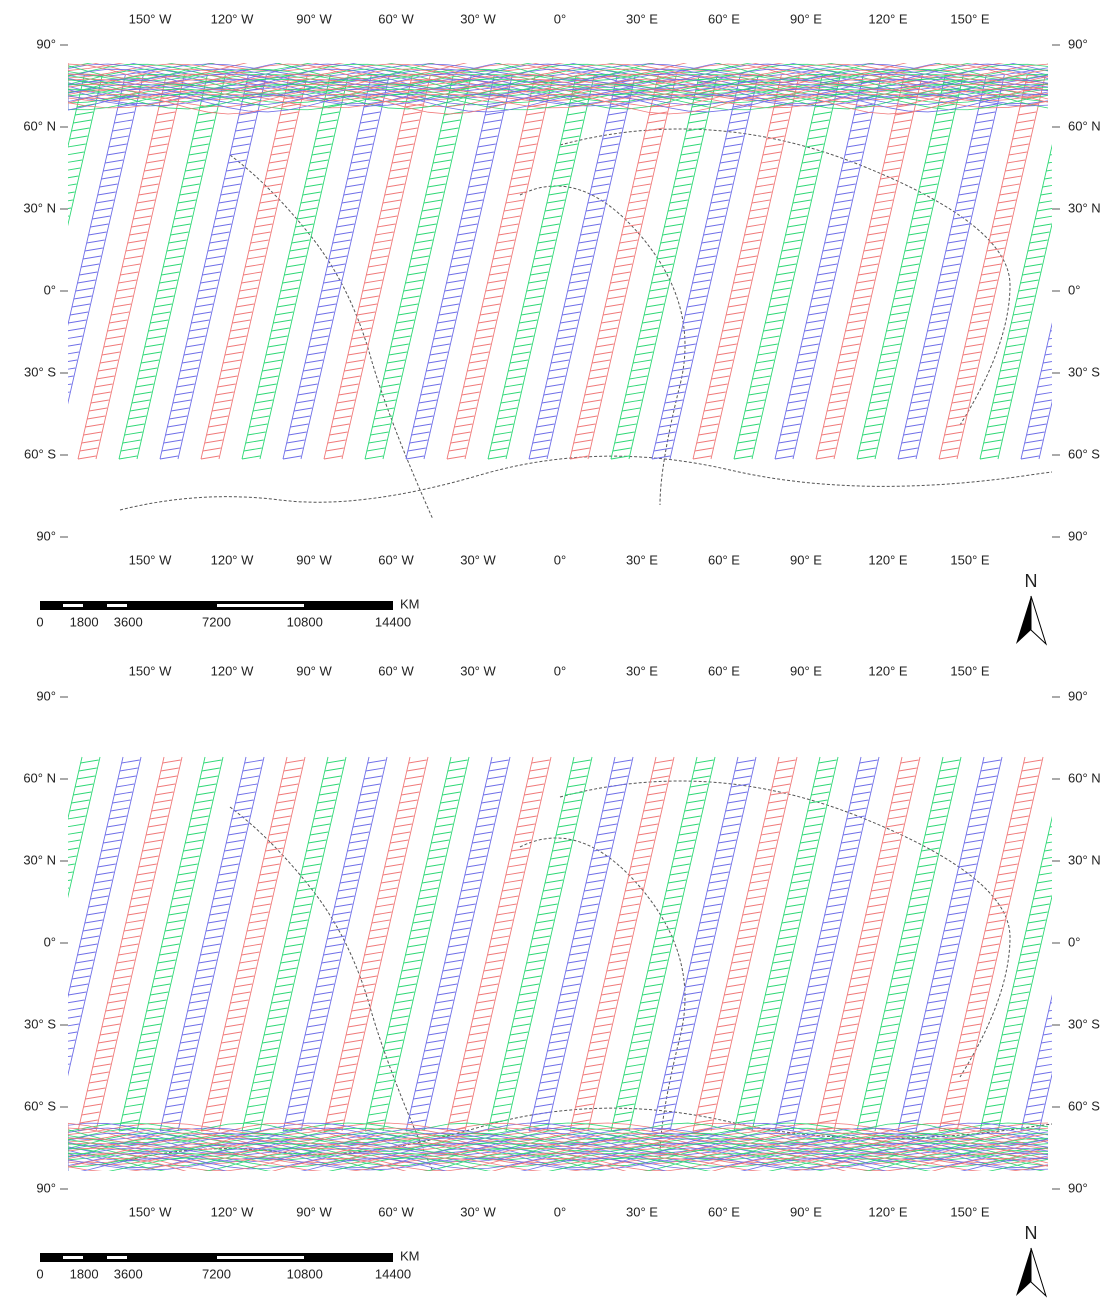 The height and width of the screenshot is (1298, 1113). What do you see at coordinates (410, 603) in the screenshot?
I see `scale-unit: KM` at bounding box center [410, 603].